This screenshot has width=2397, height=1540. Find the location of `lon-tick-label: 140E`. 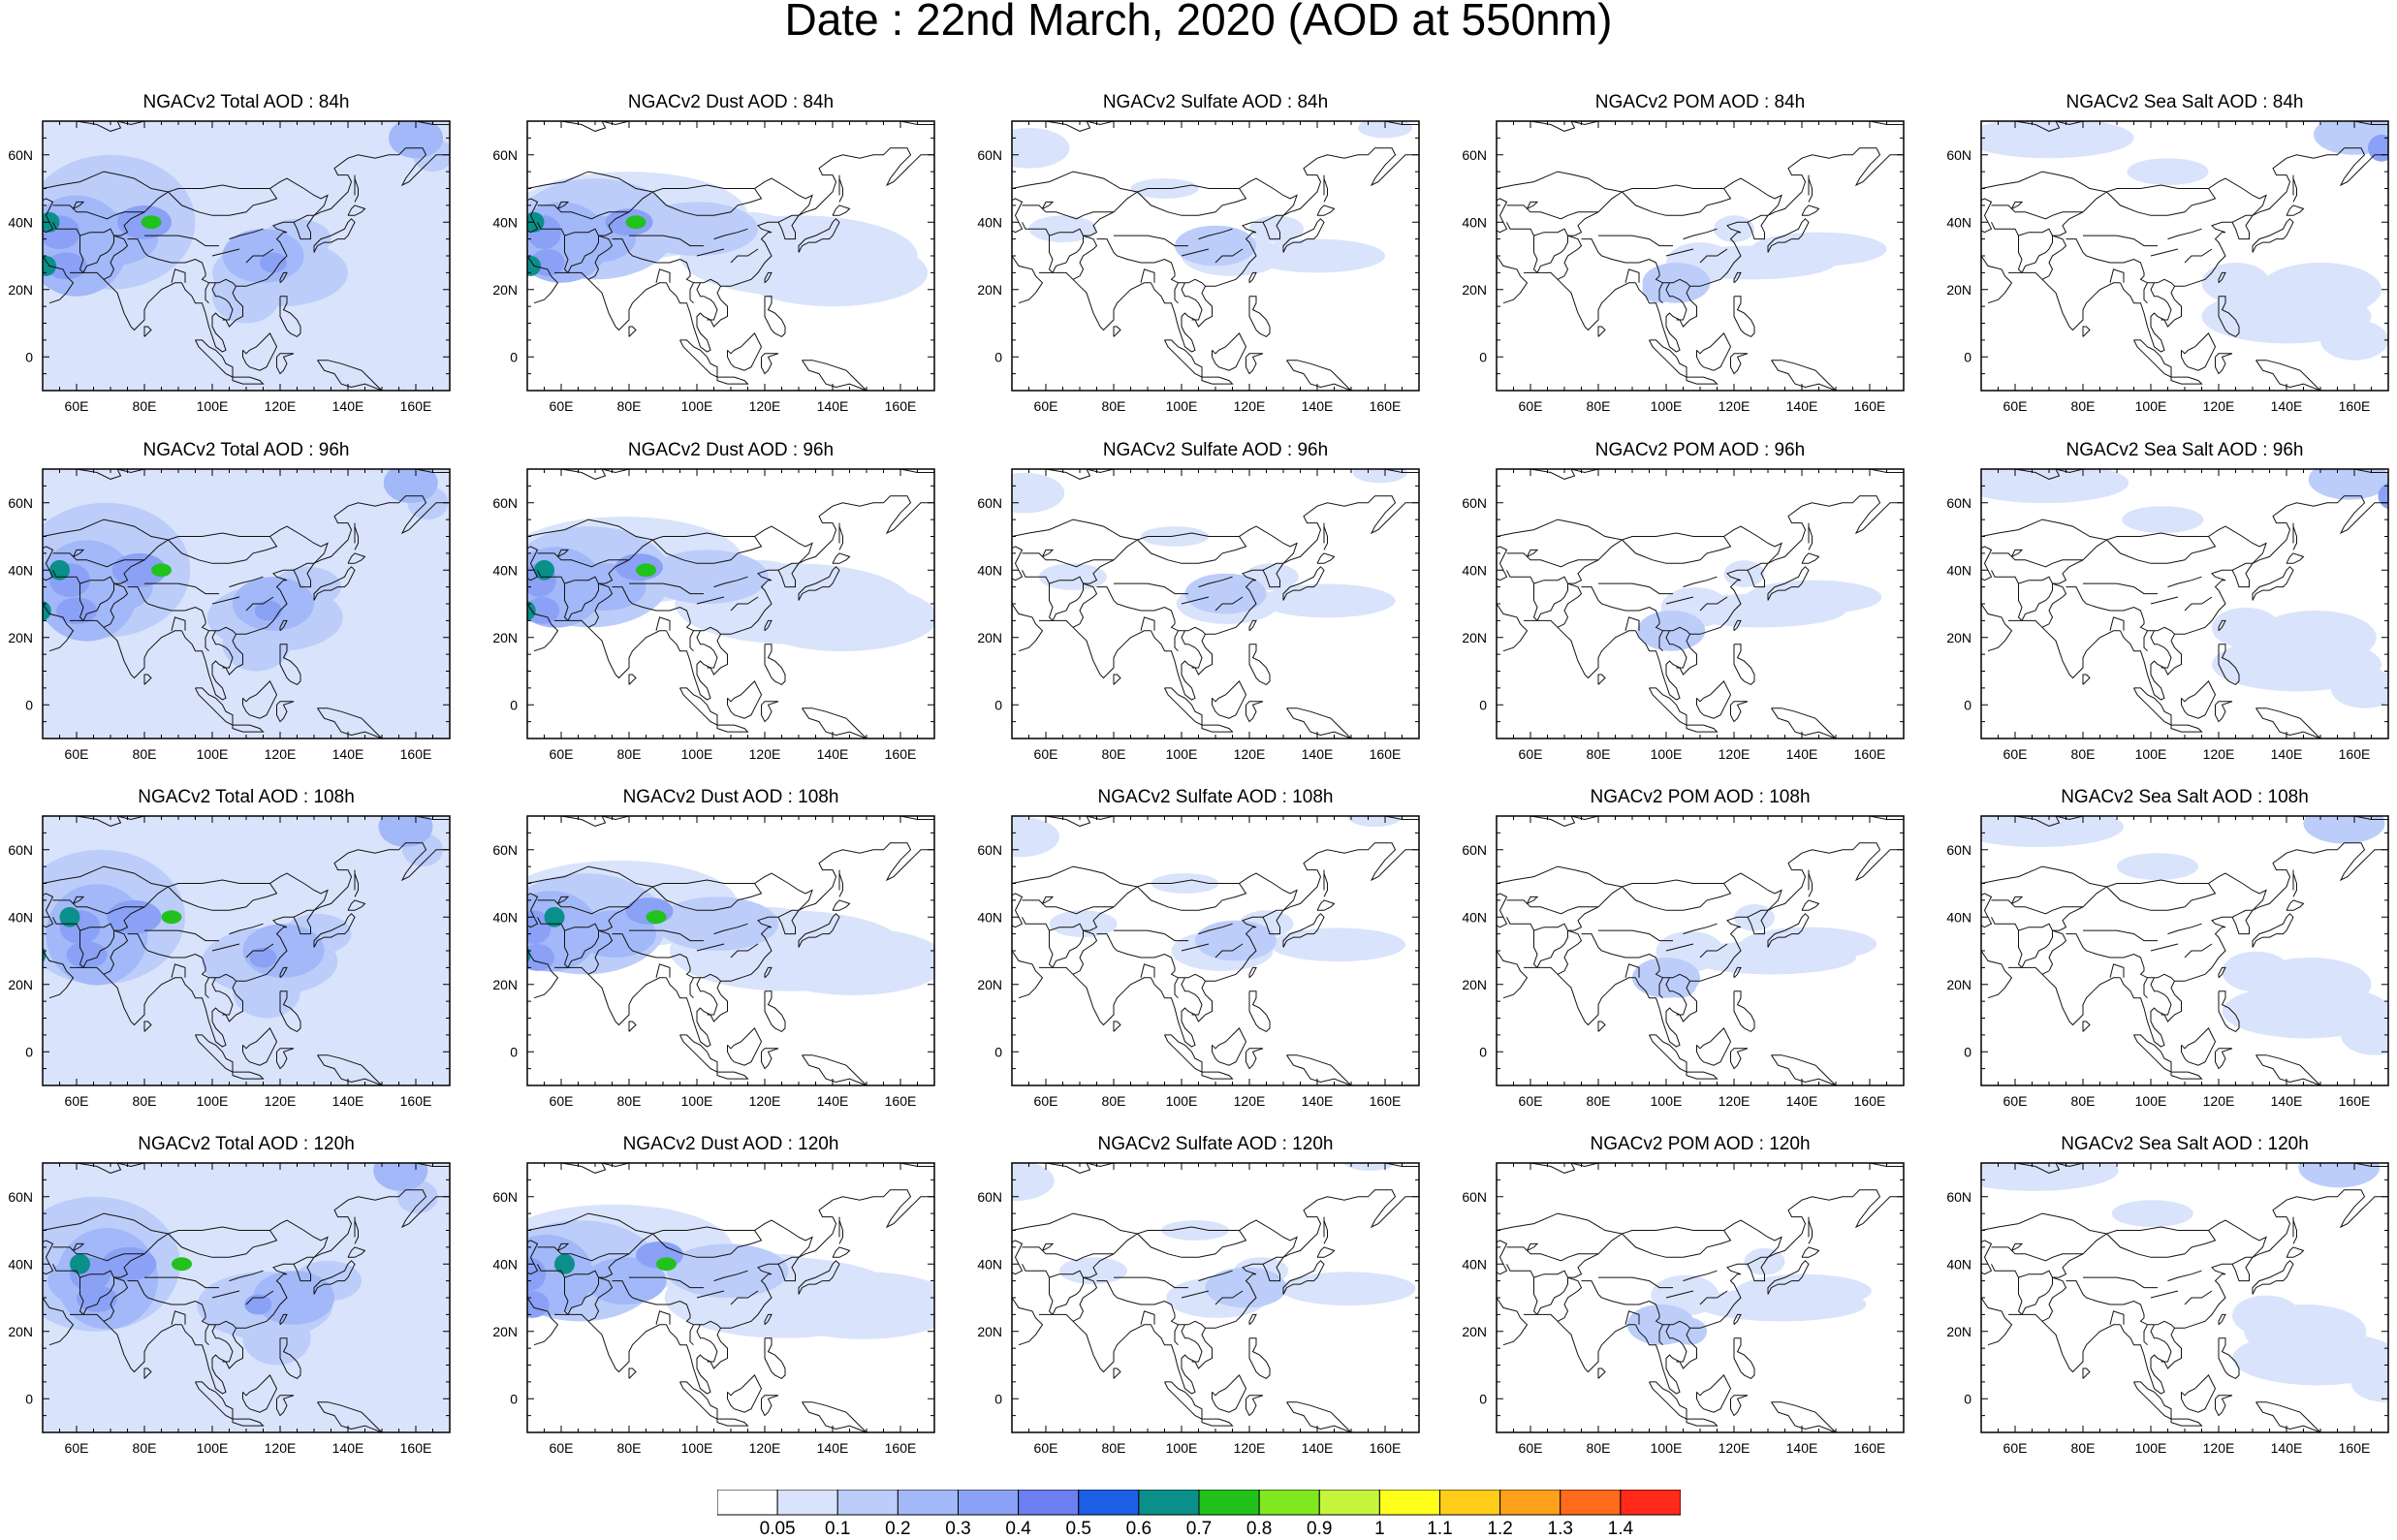

lon-tick-label: 140E is located at coordinates (2287, 1101).